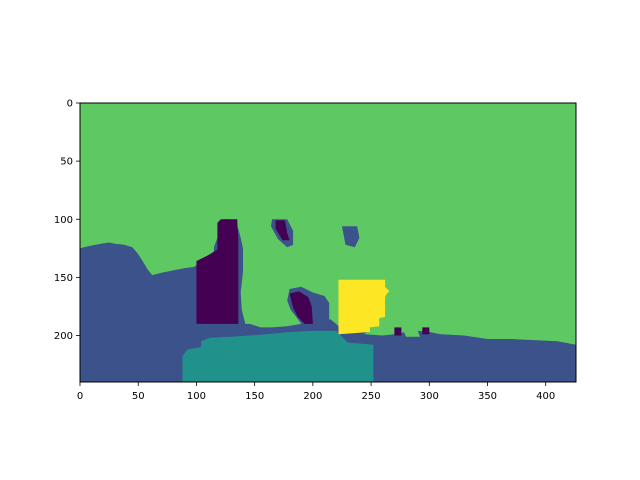 Image resolution: width=640 pixels, height=480 pixels. I want to click on x-tick-label: 400, so click(545, 396).